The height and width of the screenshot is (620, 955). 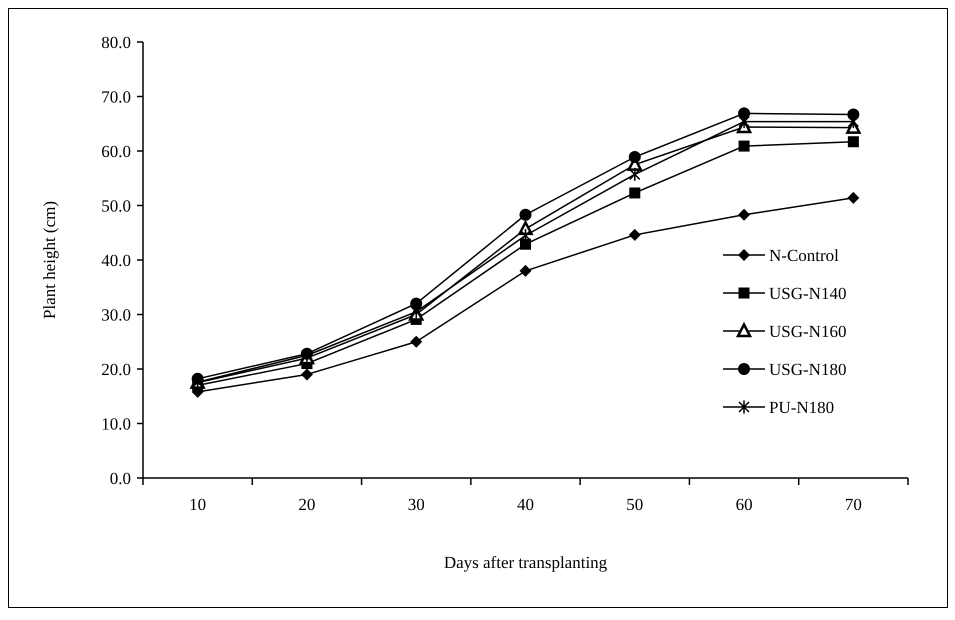 What do you see at coordinates (744, 504) in the screenshot?
I see `x-tick-label: 60` at bounding box center [744, 504].